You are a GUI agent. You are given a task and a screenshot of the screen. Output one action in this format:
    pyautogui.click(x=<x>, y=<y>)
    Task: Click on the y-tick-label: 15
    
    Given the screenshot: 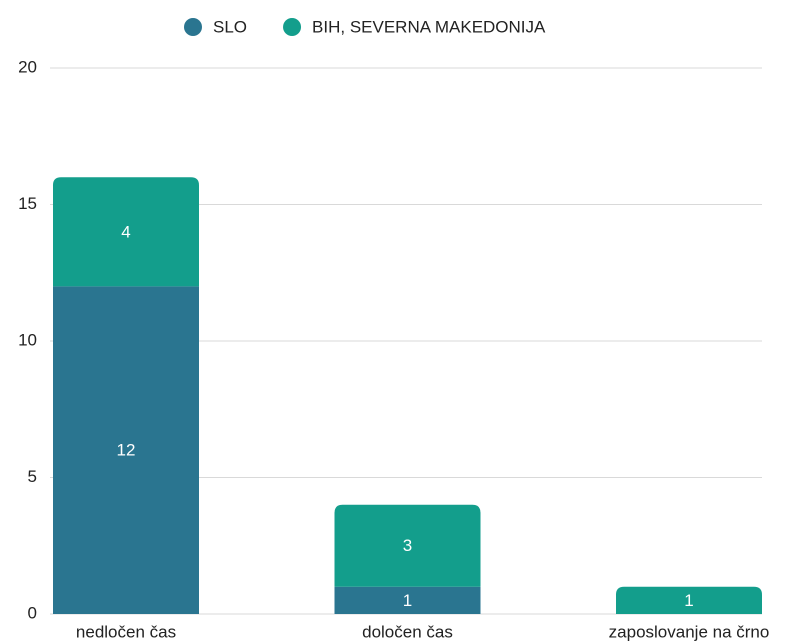 What is the action you would take?
    pyautogui.click(x=27, y=203)
    